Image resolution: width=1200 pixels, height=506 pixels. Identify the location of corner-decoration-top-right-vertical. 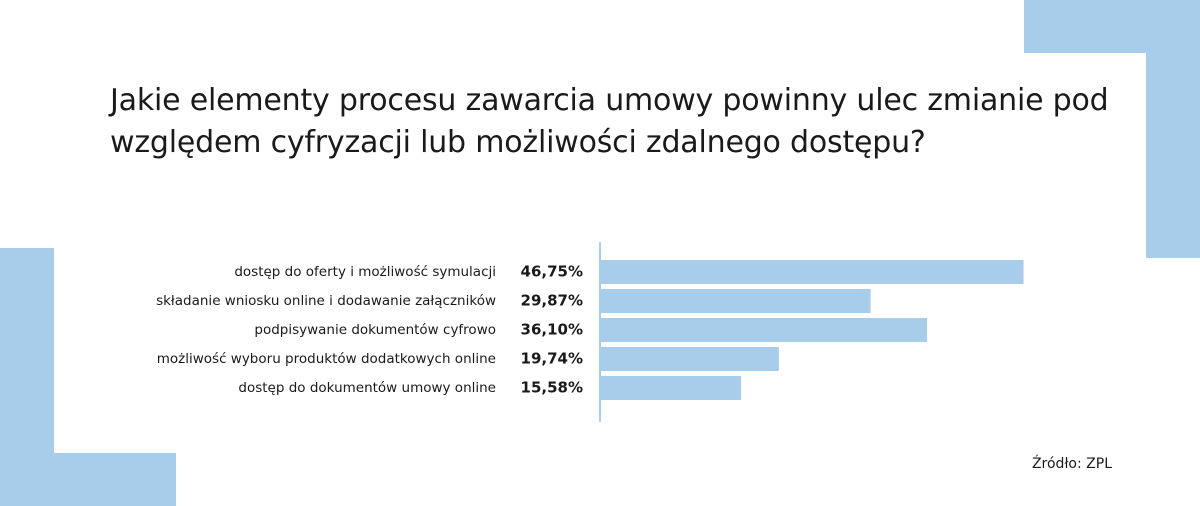
(1173, 129).